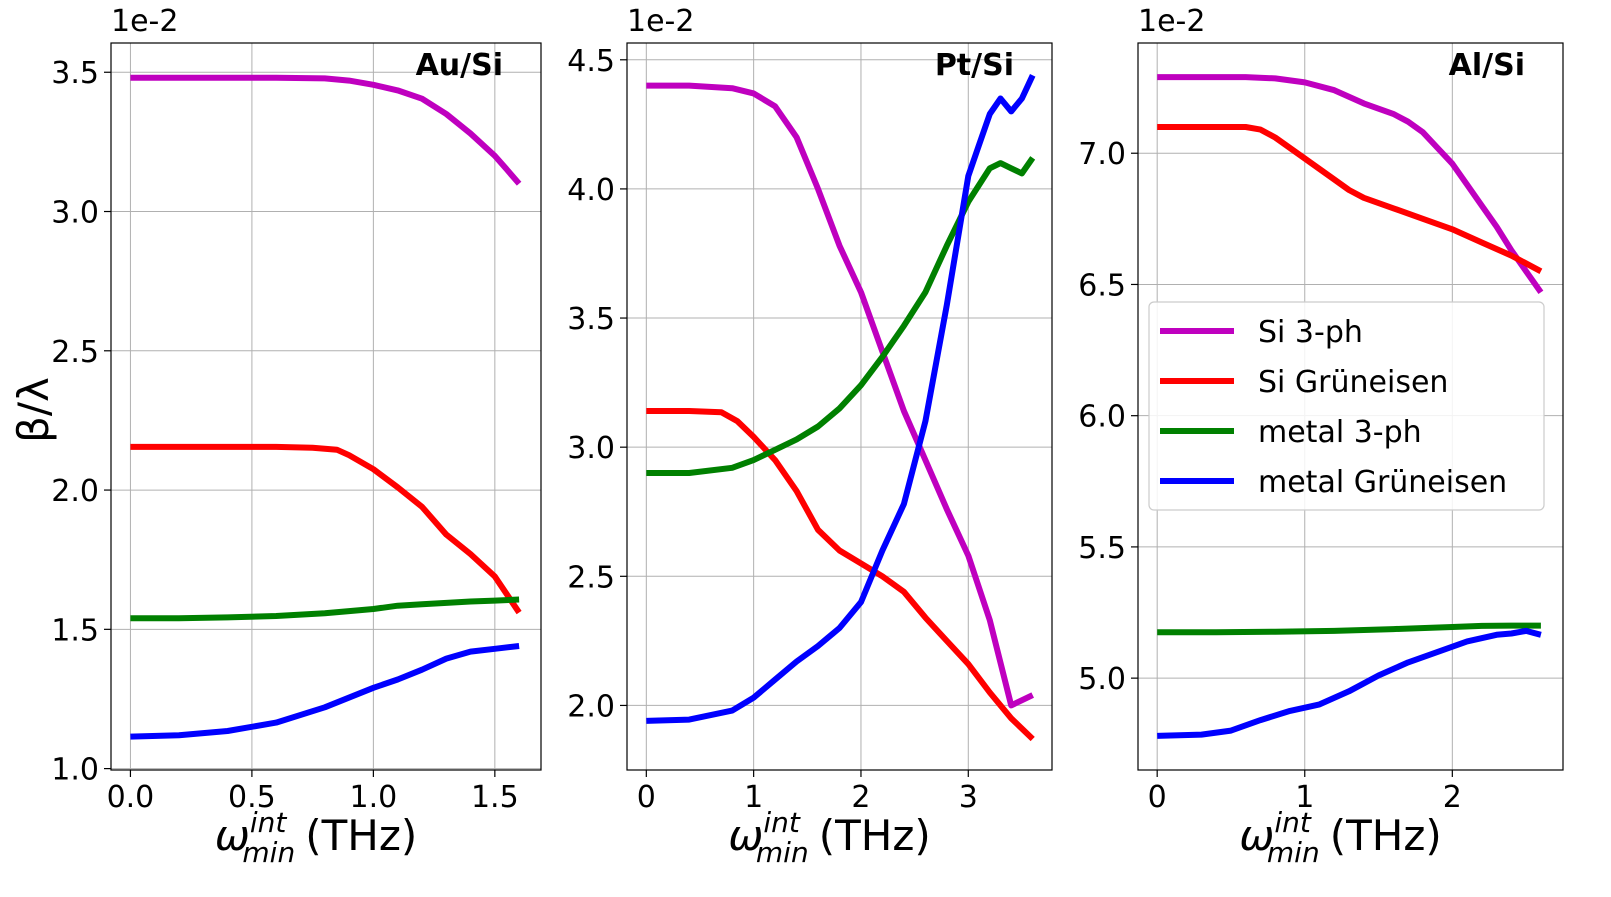  What do you see at coordinates (1102, 285) in the screenshot?
I see `y-tick-label: 6.5` at bounding box center [1102, 285].